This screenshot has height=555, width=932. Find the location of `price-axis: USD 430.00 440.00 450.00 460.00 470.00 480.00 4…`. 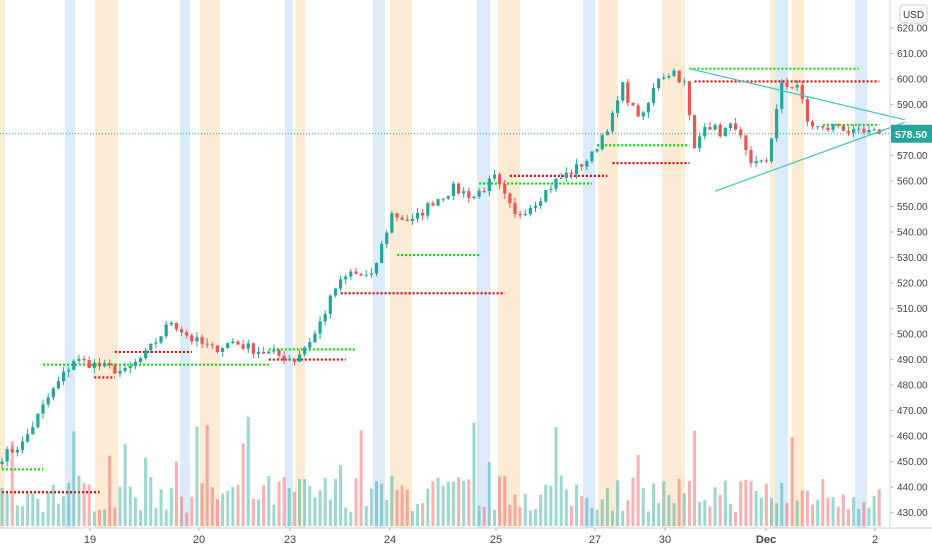

price-axis: USD 430.00 440.00 450.00 460.00 470.00 480.00 4… is located at coordinates (910, 264).